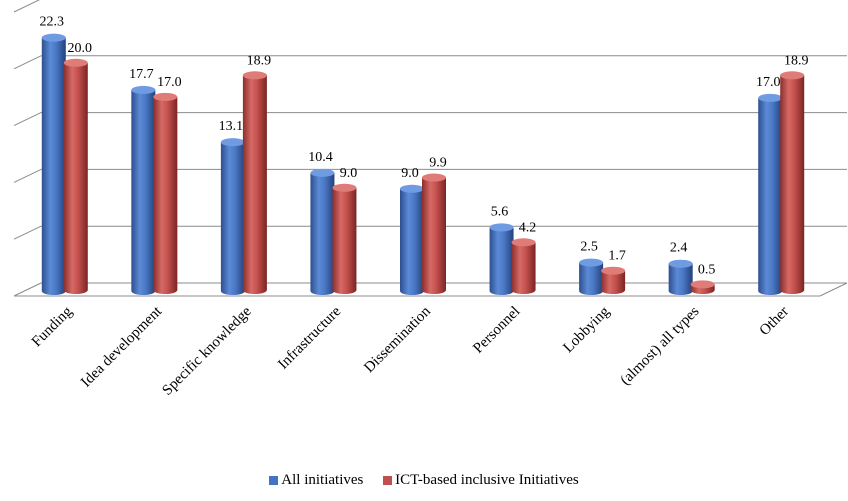 The image size is (848, 501). What do you see at coordinates (496, 330) in the screenshot?
I see `category-label: Personnel` at bounding box center [496, 330].